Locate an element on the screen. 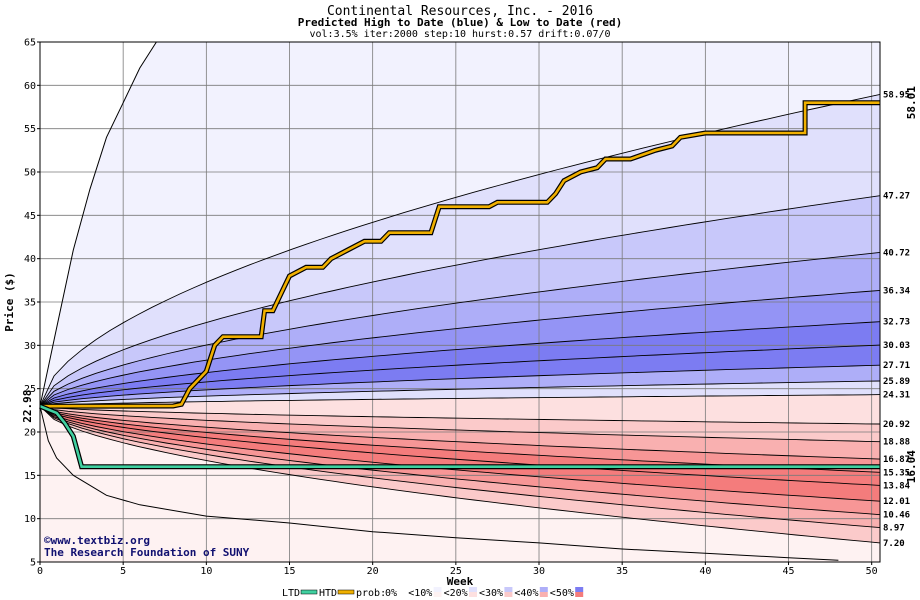 Image resolution: width=920 pixels, height=600 pixels. legend: LTD HTD prob: 0% <10% <20% <30% <40% <50% is located at coordinates (433, 593).